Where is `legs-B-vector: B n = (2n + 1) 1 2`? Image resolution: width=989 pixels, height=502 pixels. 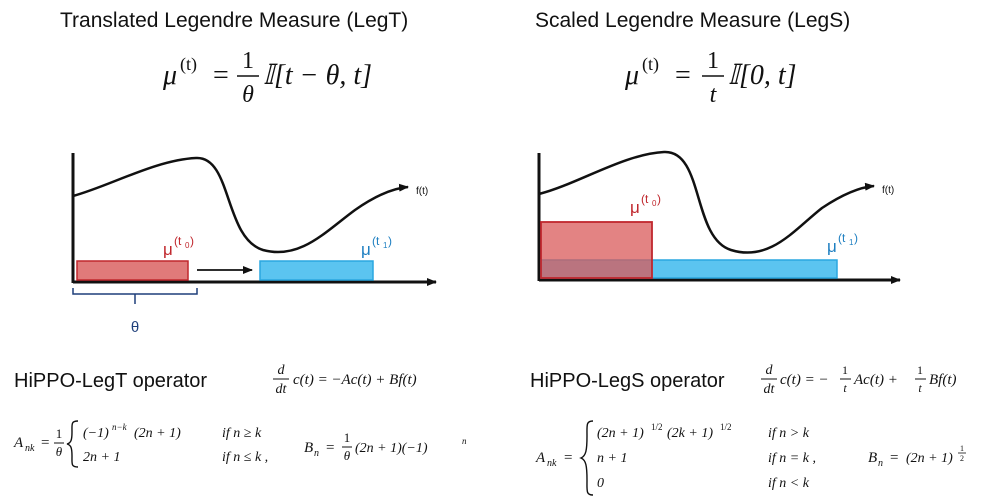
legs-B-vector: B n = (2n + 1) 1 2 is located at coordinates (917, 456).